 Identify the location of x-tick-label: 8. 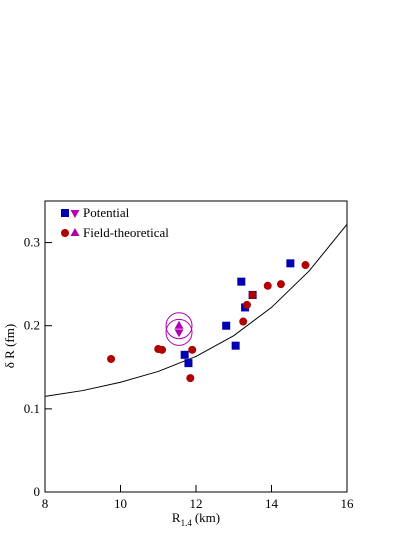
(45, 503).